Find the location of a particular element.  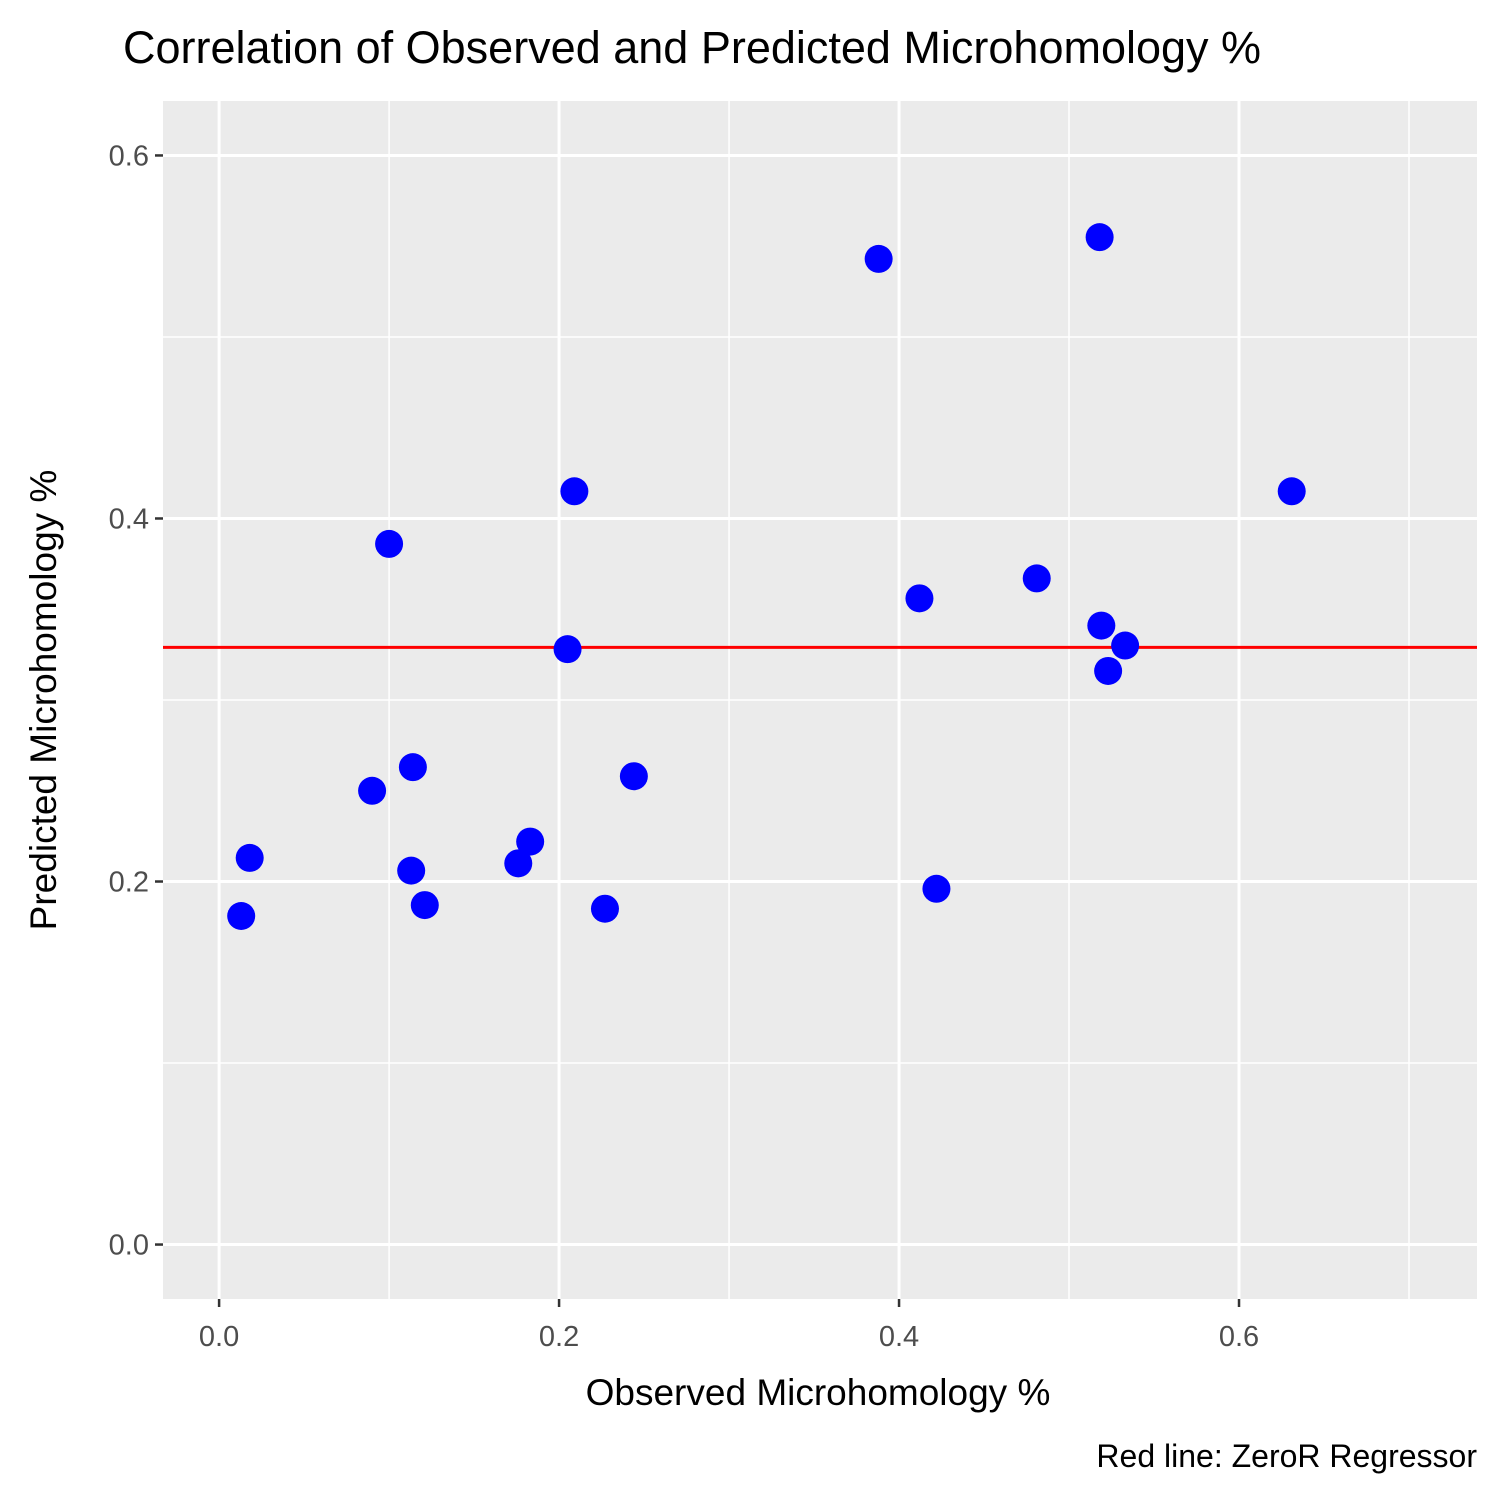

x-tick-label: 0.2 is located at coordinates (559, 1337).